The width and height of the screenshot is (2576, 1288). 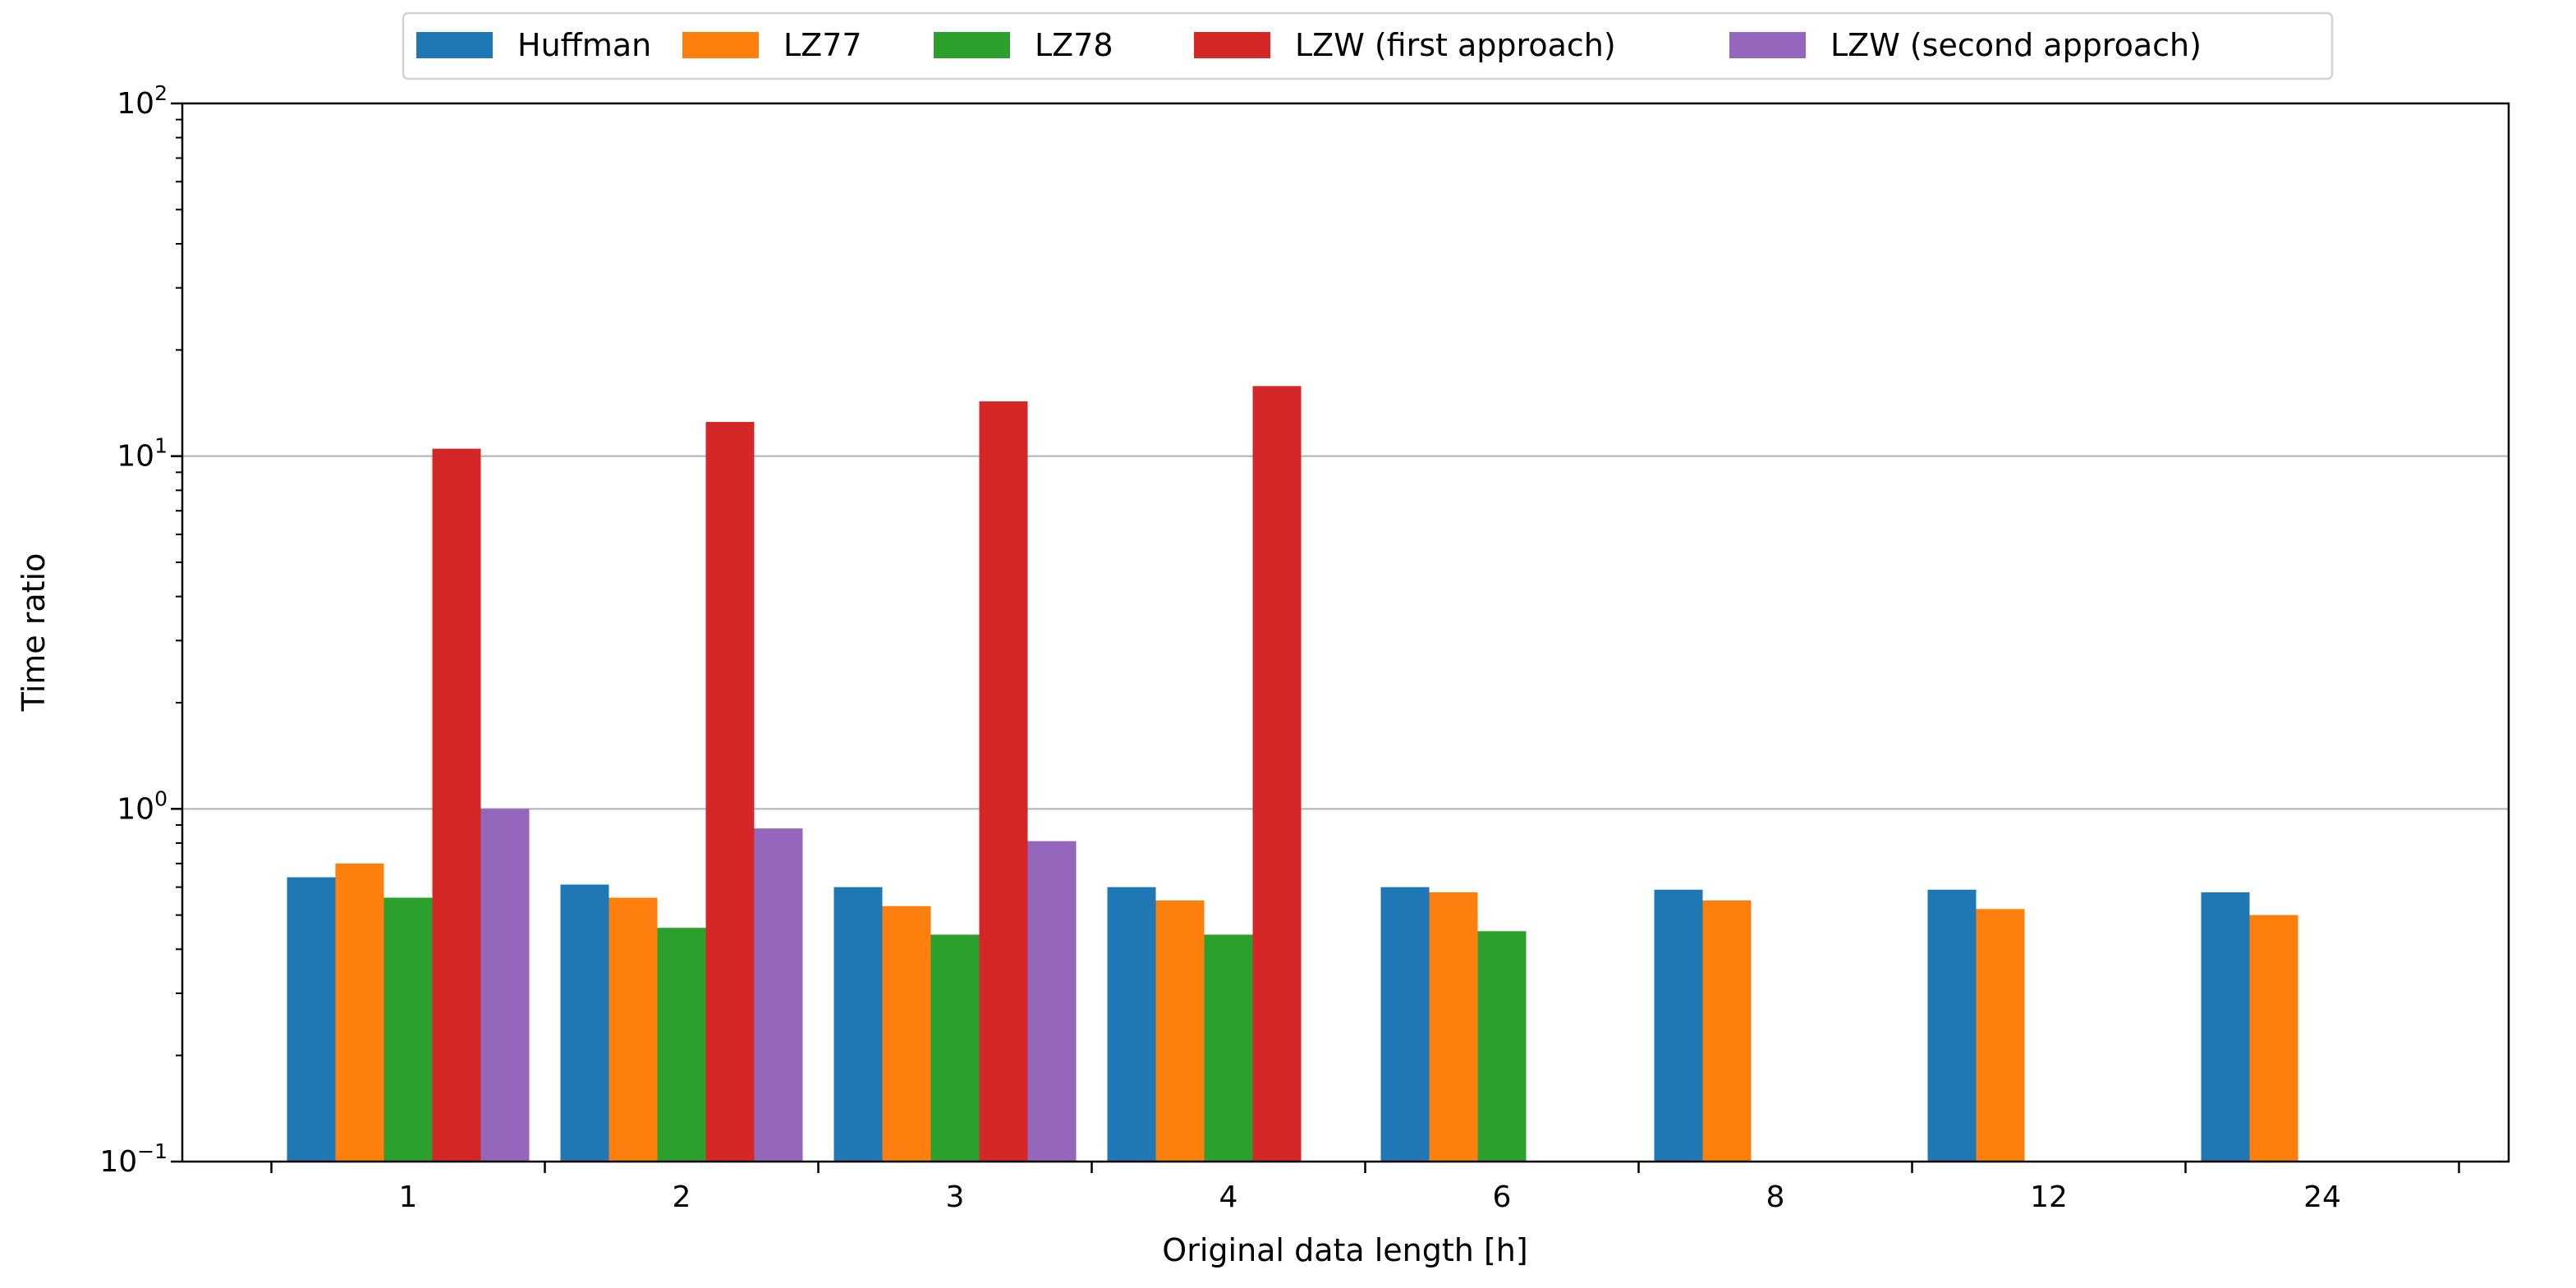 What do you see at coordinates (2049, 1197) in the screenshot?
I see `x-tick-label: 12` at bounding box center [2049, 1197].